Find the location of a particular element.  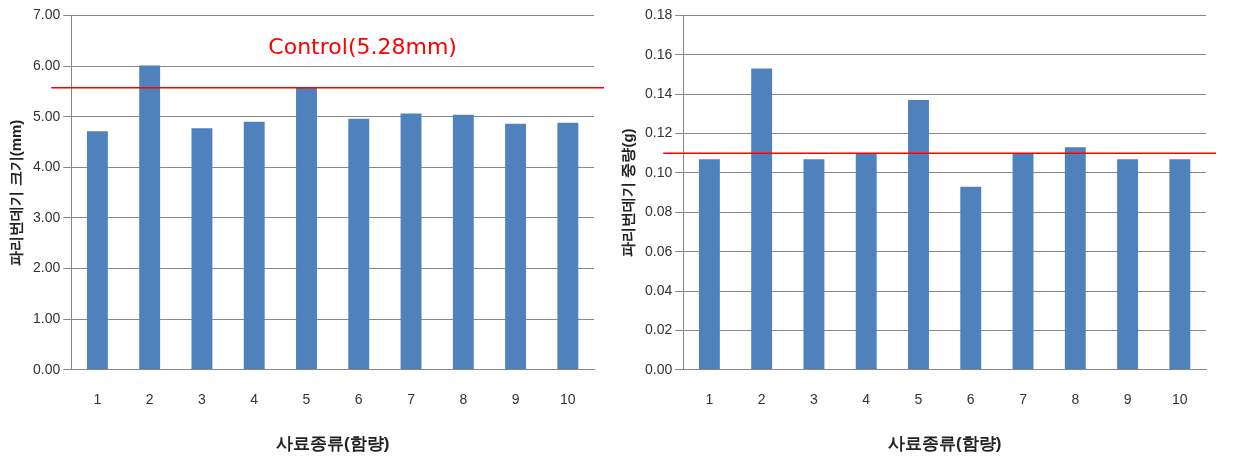

y-tick-label: 0.08 is located at coordinates (659, 211).